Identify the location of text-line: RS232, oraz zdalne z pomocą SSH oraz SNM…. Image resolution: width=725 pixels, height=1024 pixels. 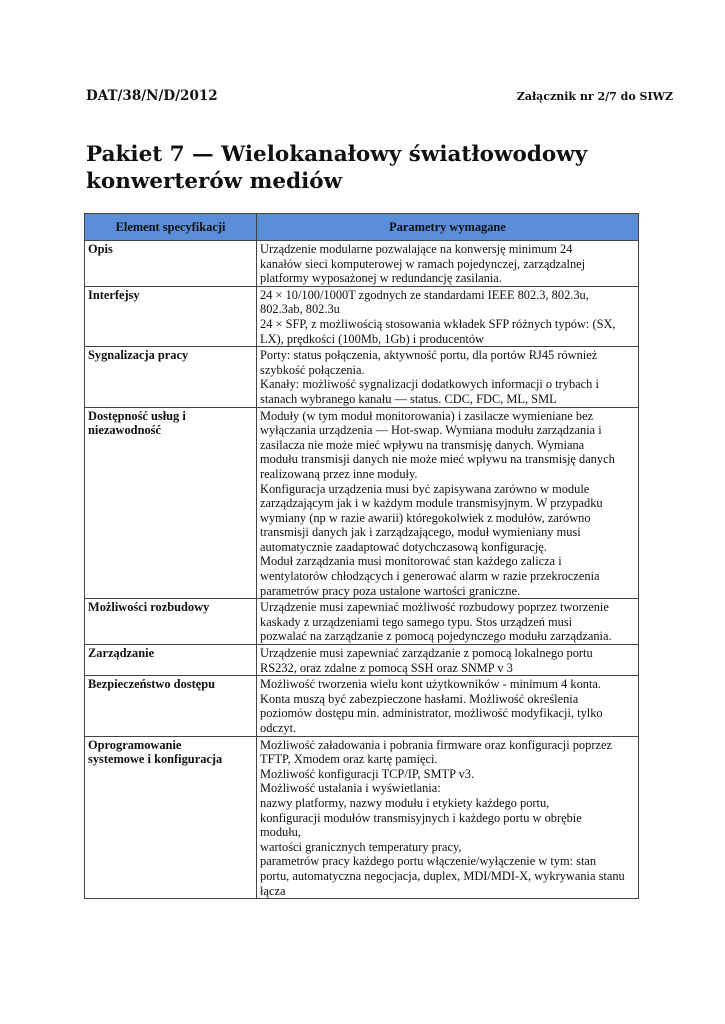
(386, 667).